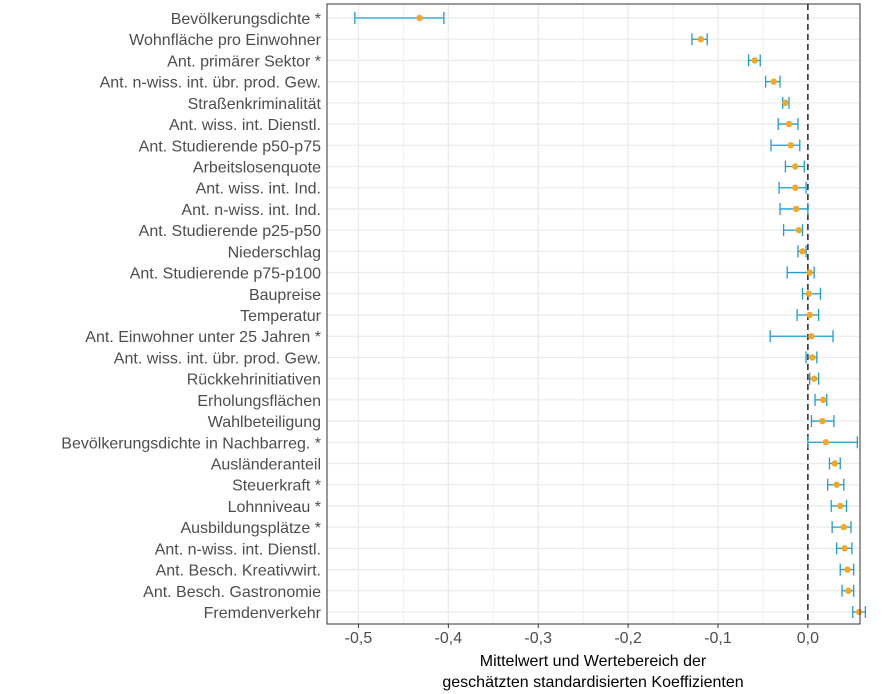 The image size is (886, 694). Describe the element at coordinates (203, 337) in the screenshot. I see `category-label: Ant. Einwohner unter 25 Jahren *` at that location.